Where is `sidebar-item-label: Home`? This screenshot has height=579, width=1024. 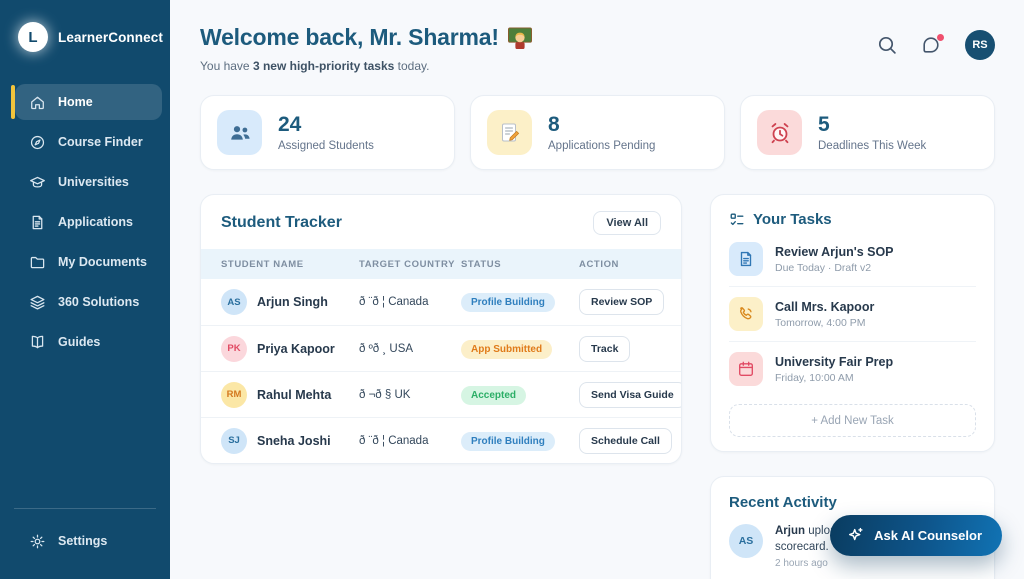 sidebar-item-label: Home is located at coordinates (75, 102).